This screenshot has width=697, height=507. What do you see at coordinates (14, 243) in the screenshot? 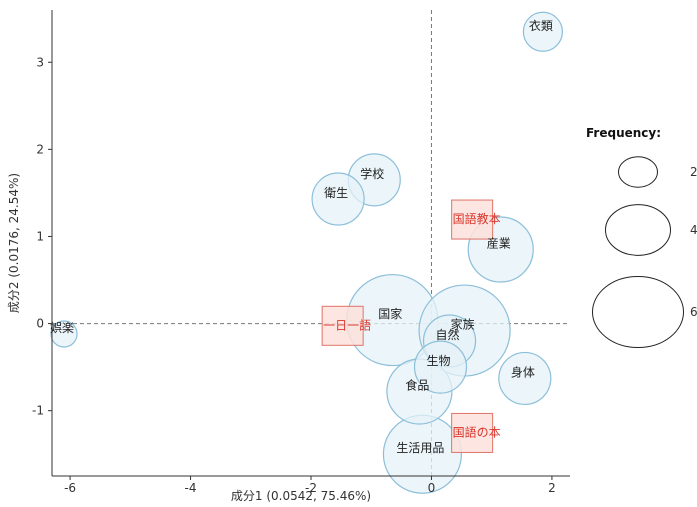
I see `y-axis-title: 成分2 (0.0176, 24.54%)` at bounding box center [14, 243].